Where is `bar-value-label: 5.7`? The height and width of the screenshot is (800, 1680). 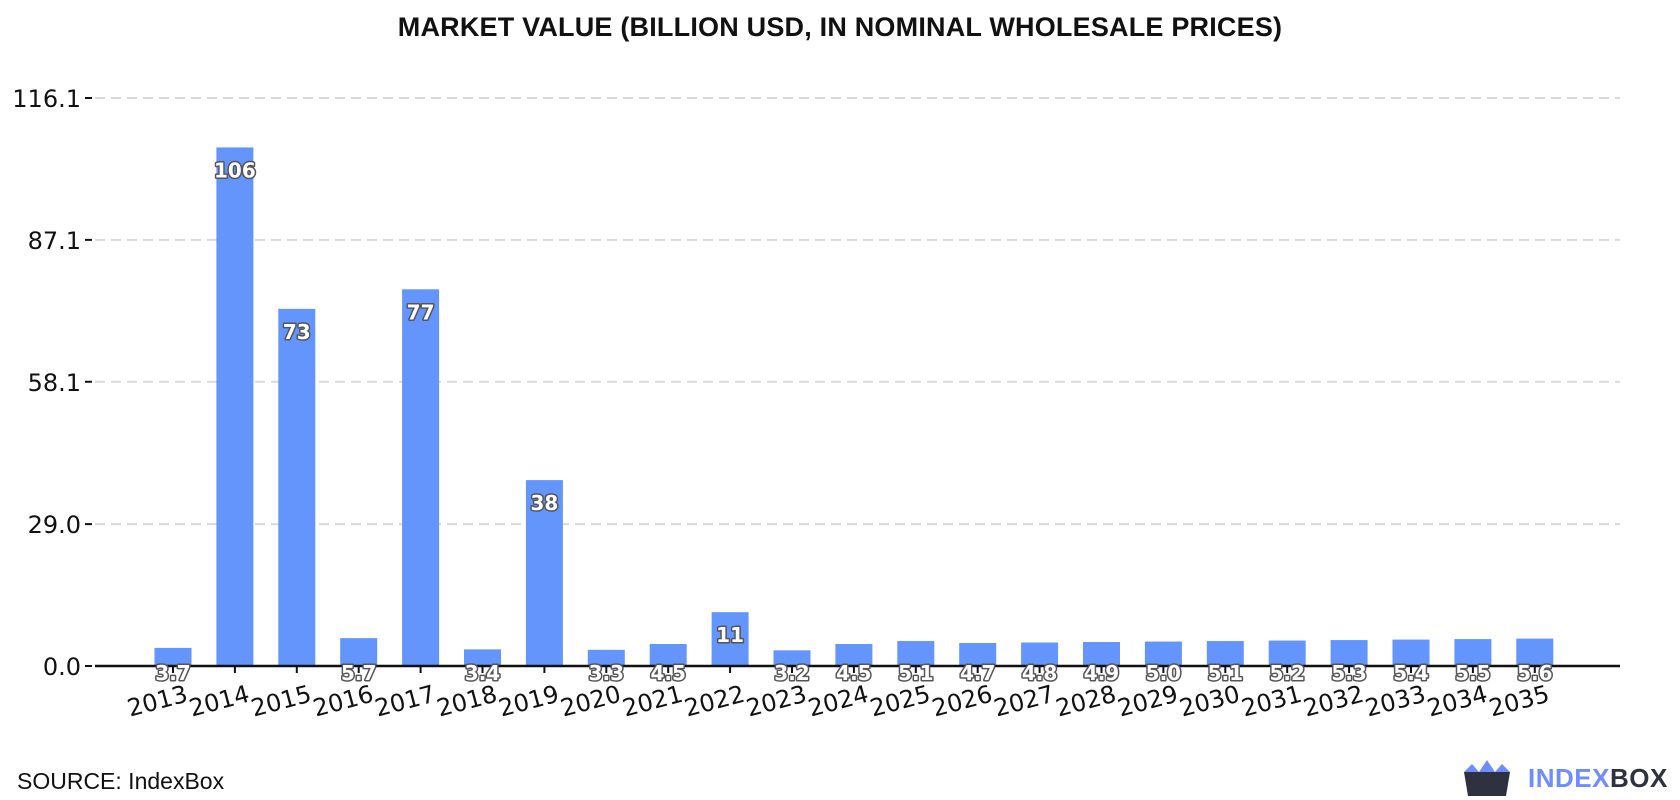
bar-value-label: 5.7 is located at coordinates (358, 673).